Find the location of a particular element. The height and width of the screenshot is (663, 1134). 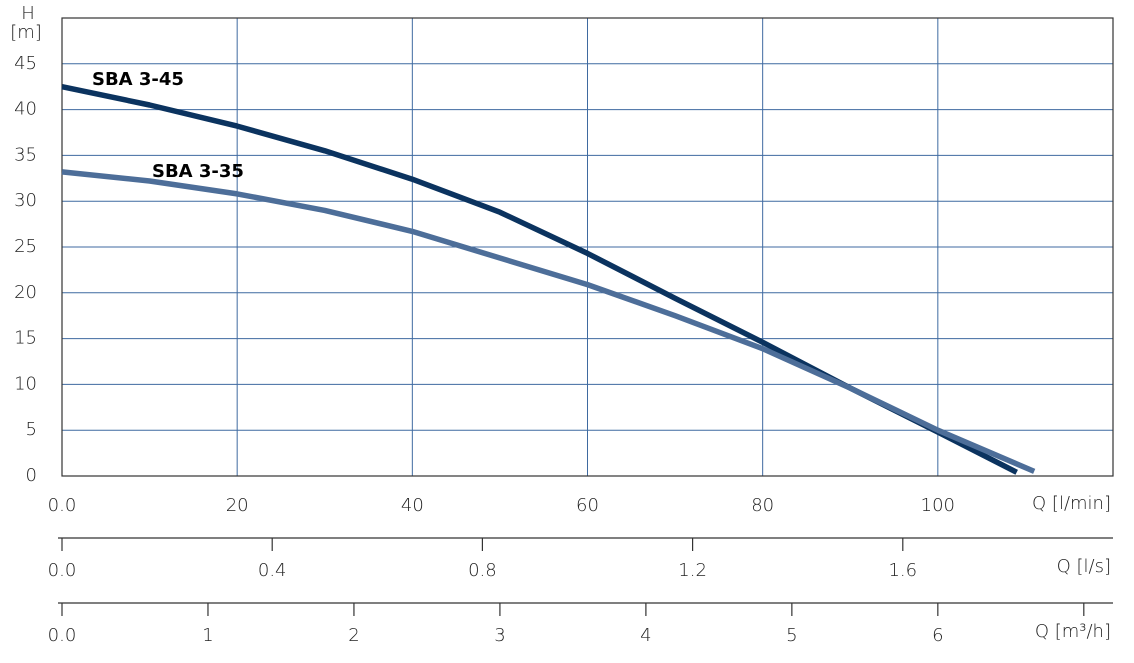

x-tick-label: 1.2 is located at coordinates (692, 570).